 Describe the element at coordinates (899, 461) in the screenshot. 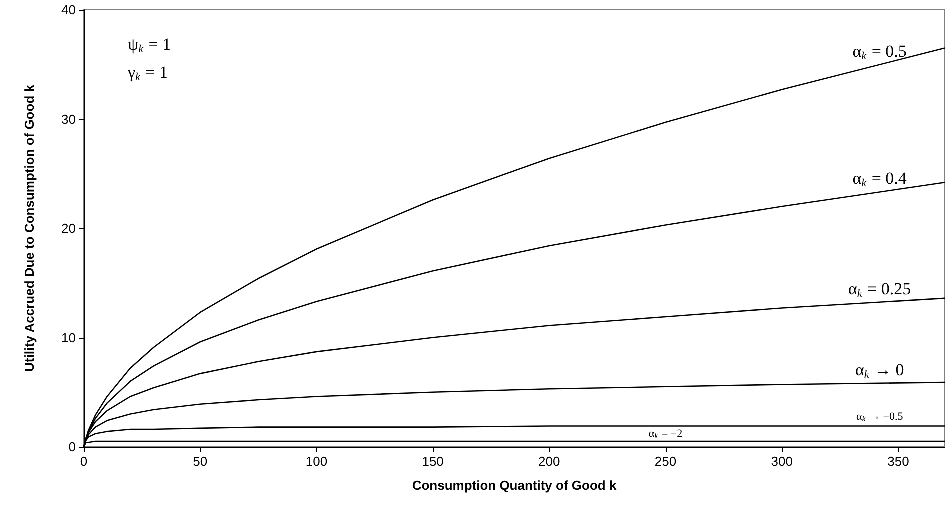

I see `x-tick-label: 350` at that location.